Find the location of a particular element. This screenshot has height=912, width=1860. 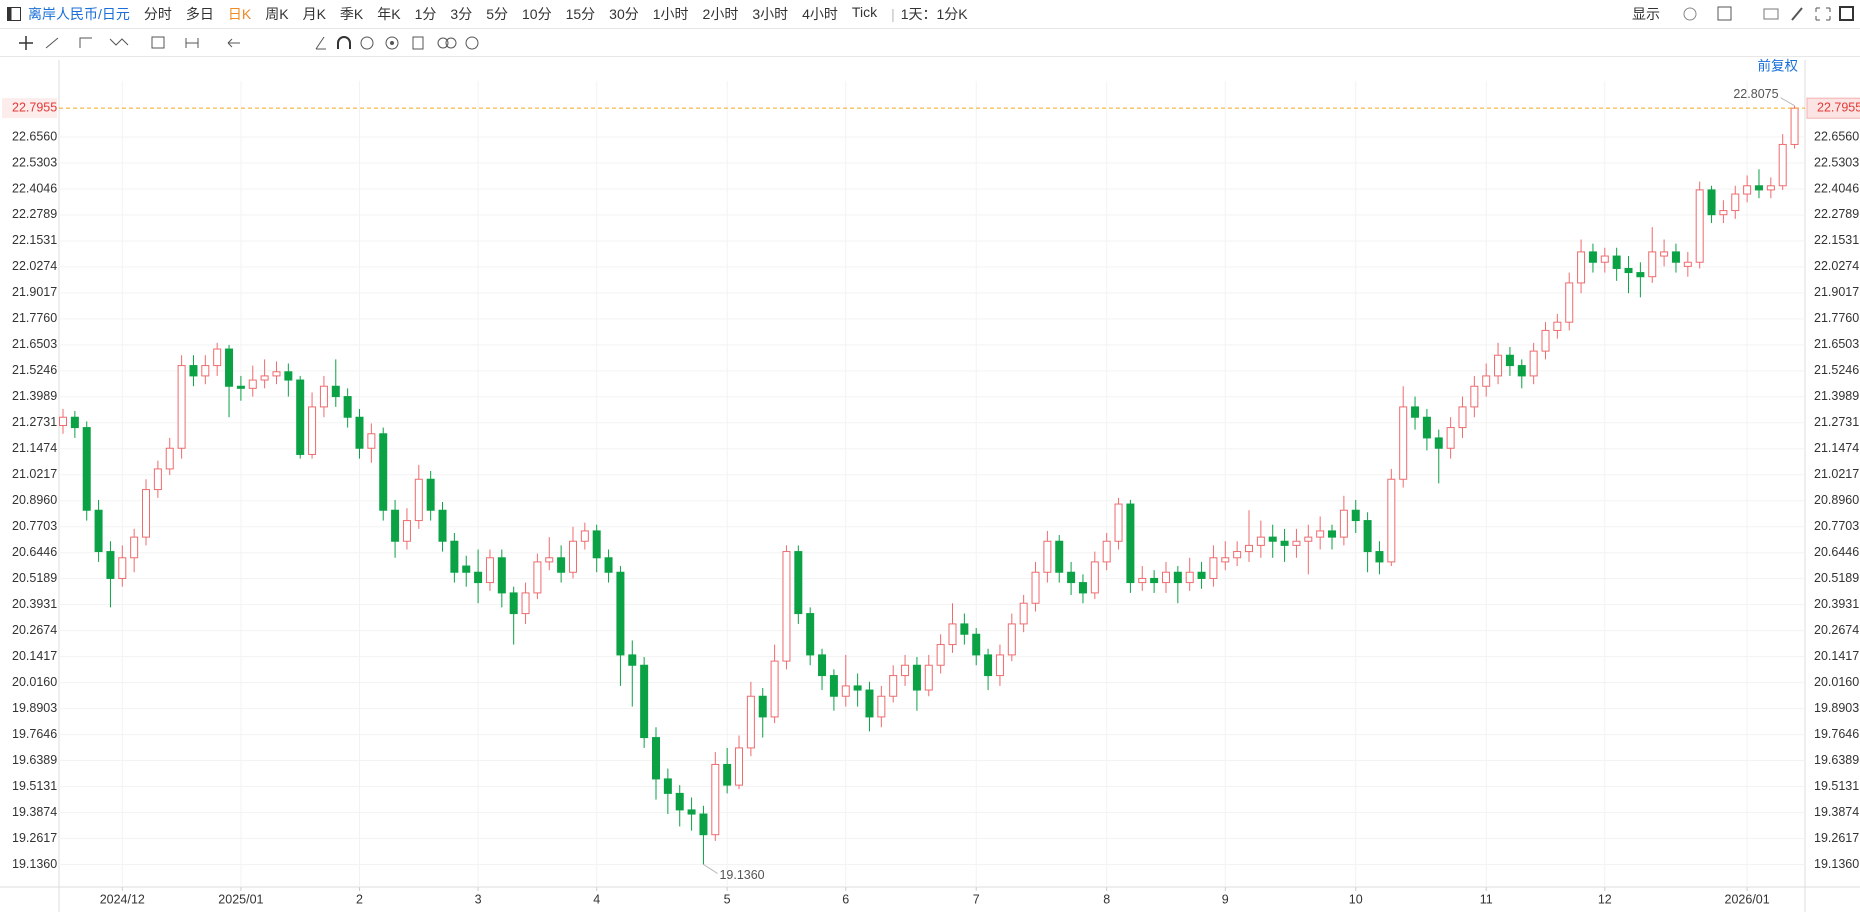

y-tick-label: 22.0274 is located at coordinates (34, 266).